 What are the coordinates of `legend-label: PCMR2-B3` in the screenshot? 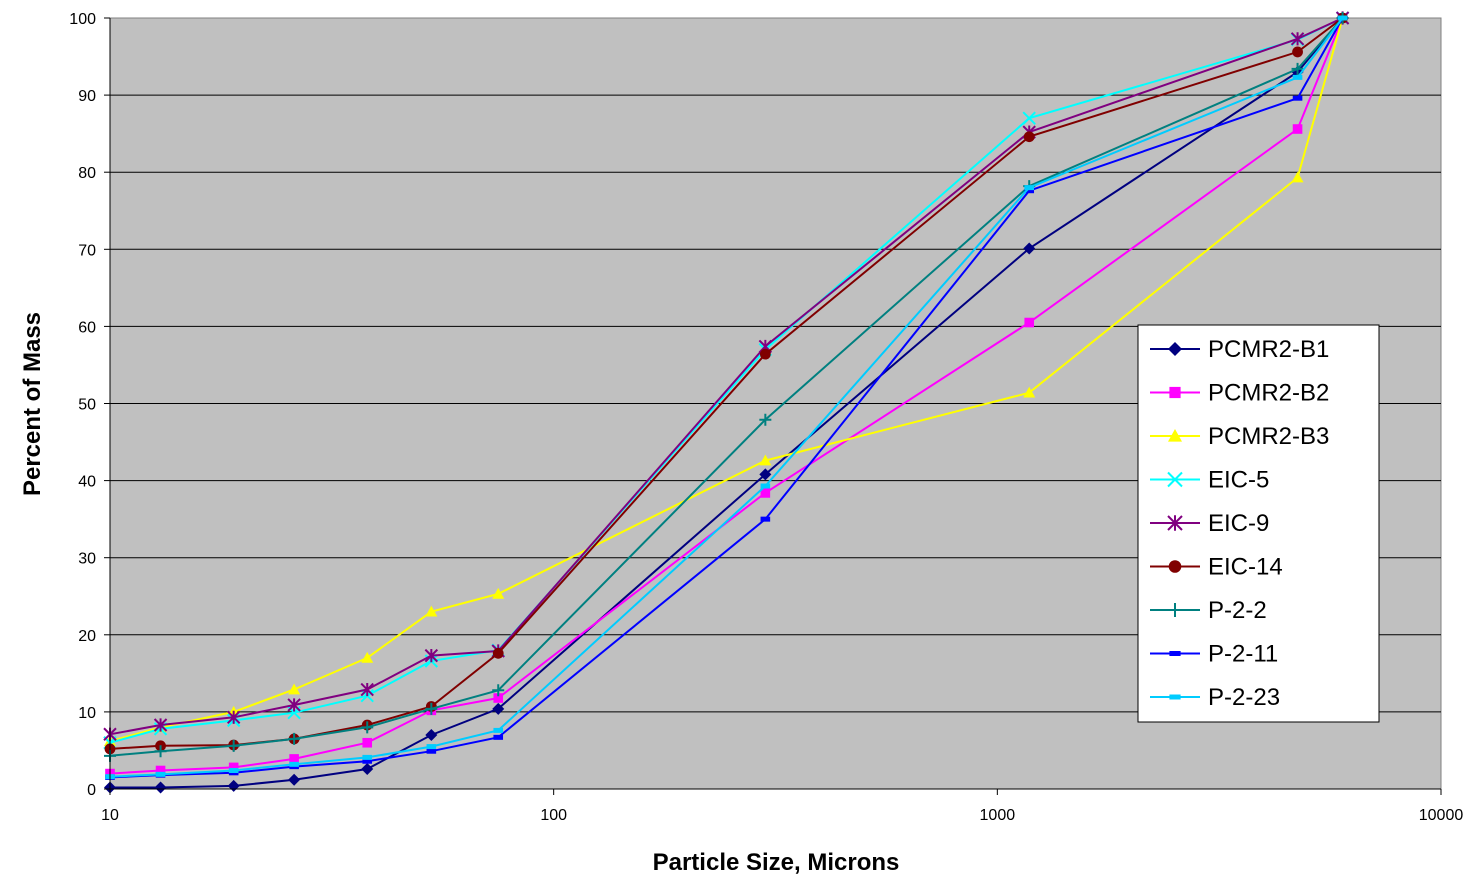 It's located at (1268, 436).